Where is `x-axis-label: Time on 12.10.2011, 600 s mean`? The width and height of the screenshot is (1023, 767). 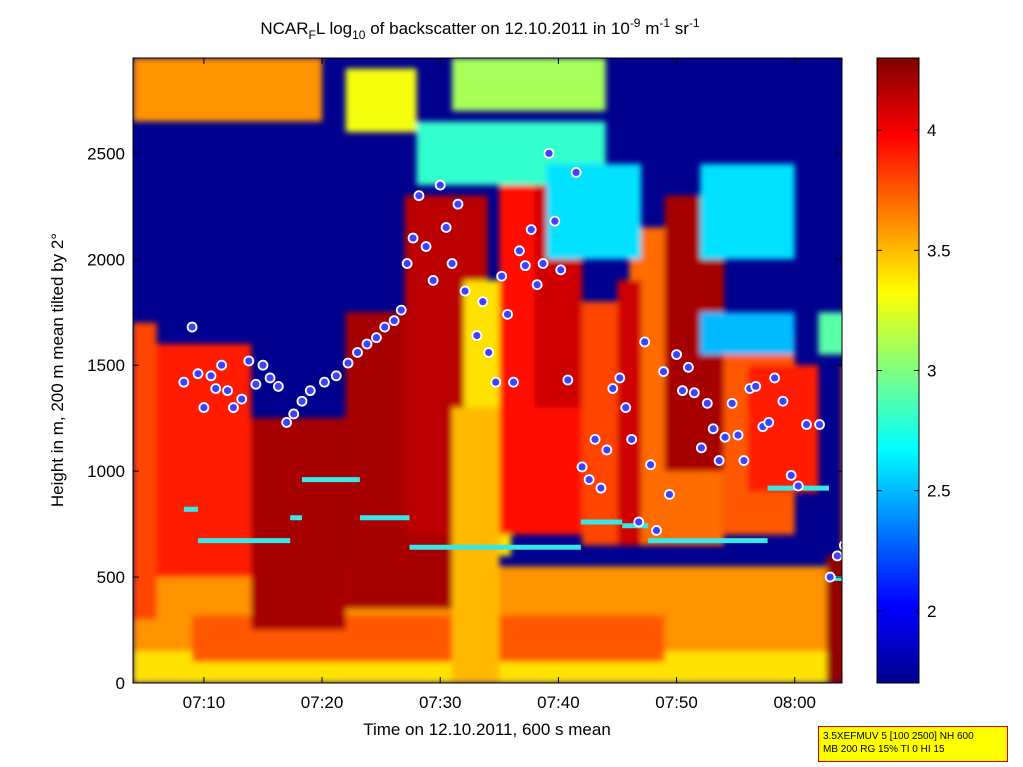
x-axis-label: Time on 12.10.2011, 600 s mean is located at coordinates (487, 729).